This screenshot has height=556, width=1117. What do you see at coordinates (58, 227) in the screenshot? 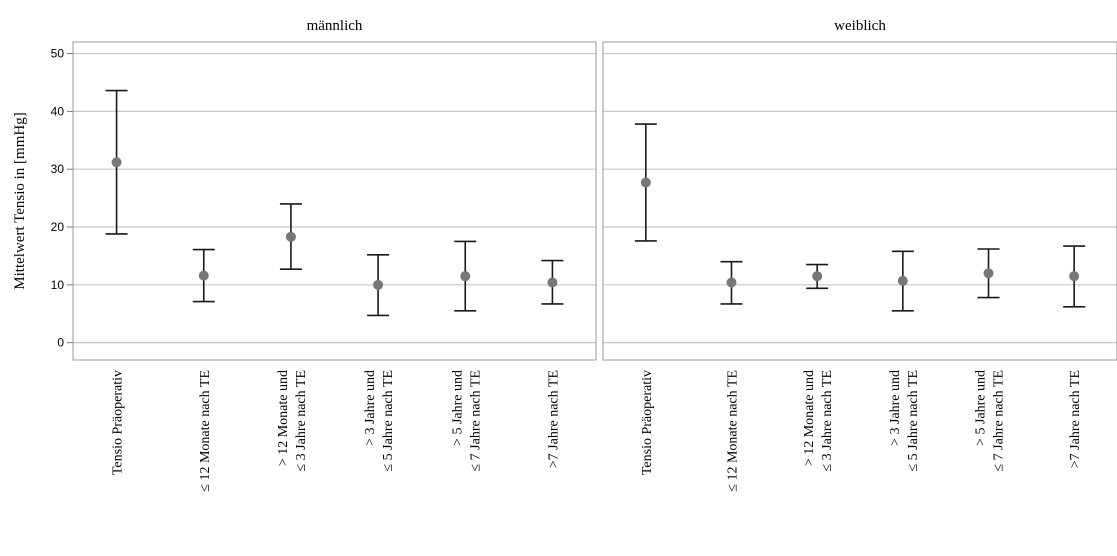
I see `y-tick-label: 20` at bounding box center [58, 227].